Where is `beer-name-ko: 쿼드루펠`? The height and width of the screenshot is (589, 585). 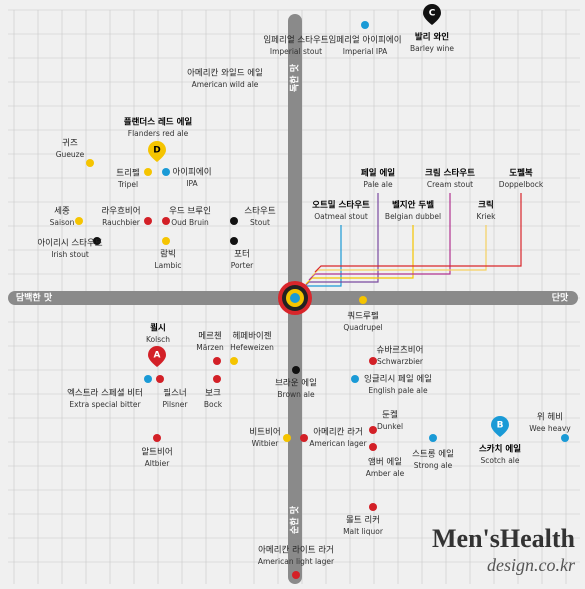 beer-name-ko: 쿼드루펠 is located at coordinates (362, 316).